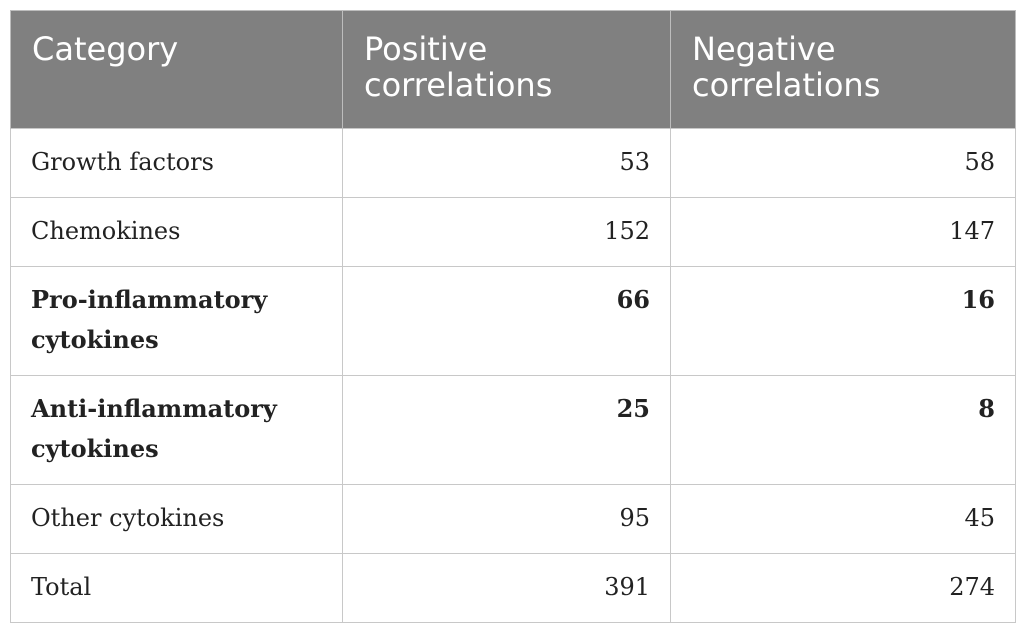  Describe the element at coordinates (506, 163) in the screenshot. I see `cell-positive: 53` at that location.